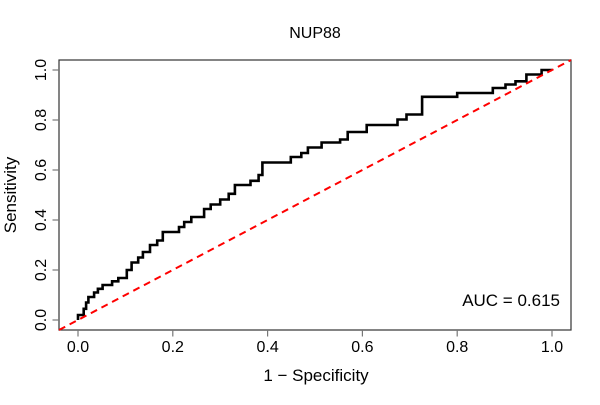 Image resolution: width=600 pixels, height=405 pixels. Describe the element at coordinates (511, 300) in the screenshot. I see `auc-annotation: AUC = 0.615` at that location.